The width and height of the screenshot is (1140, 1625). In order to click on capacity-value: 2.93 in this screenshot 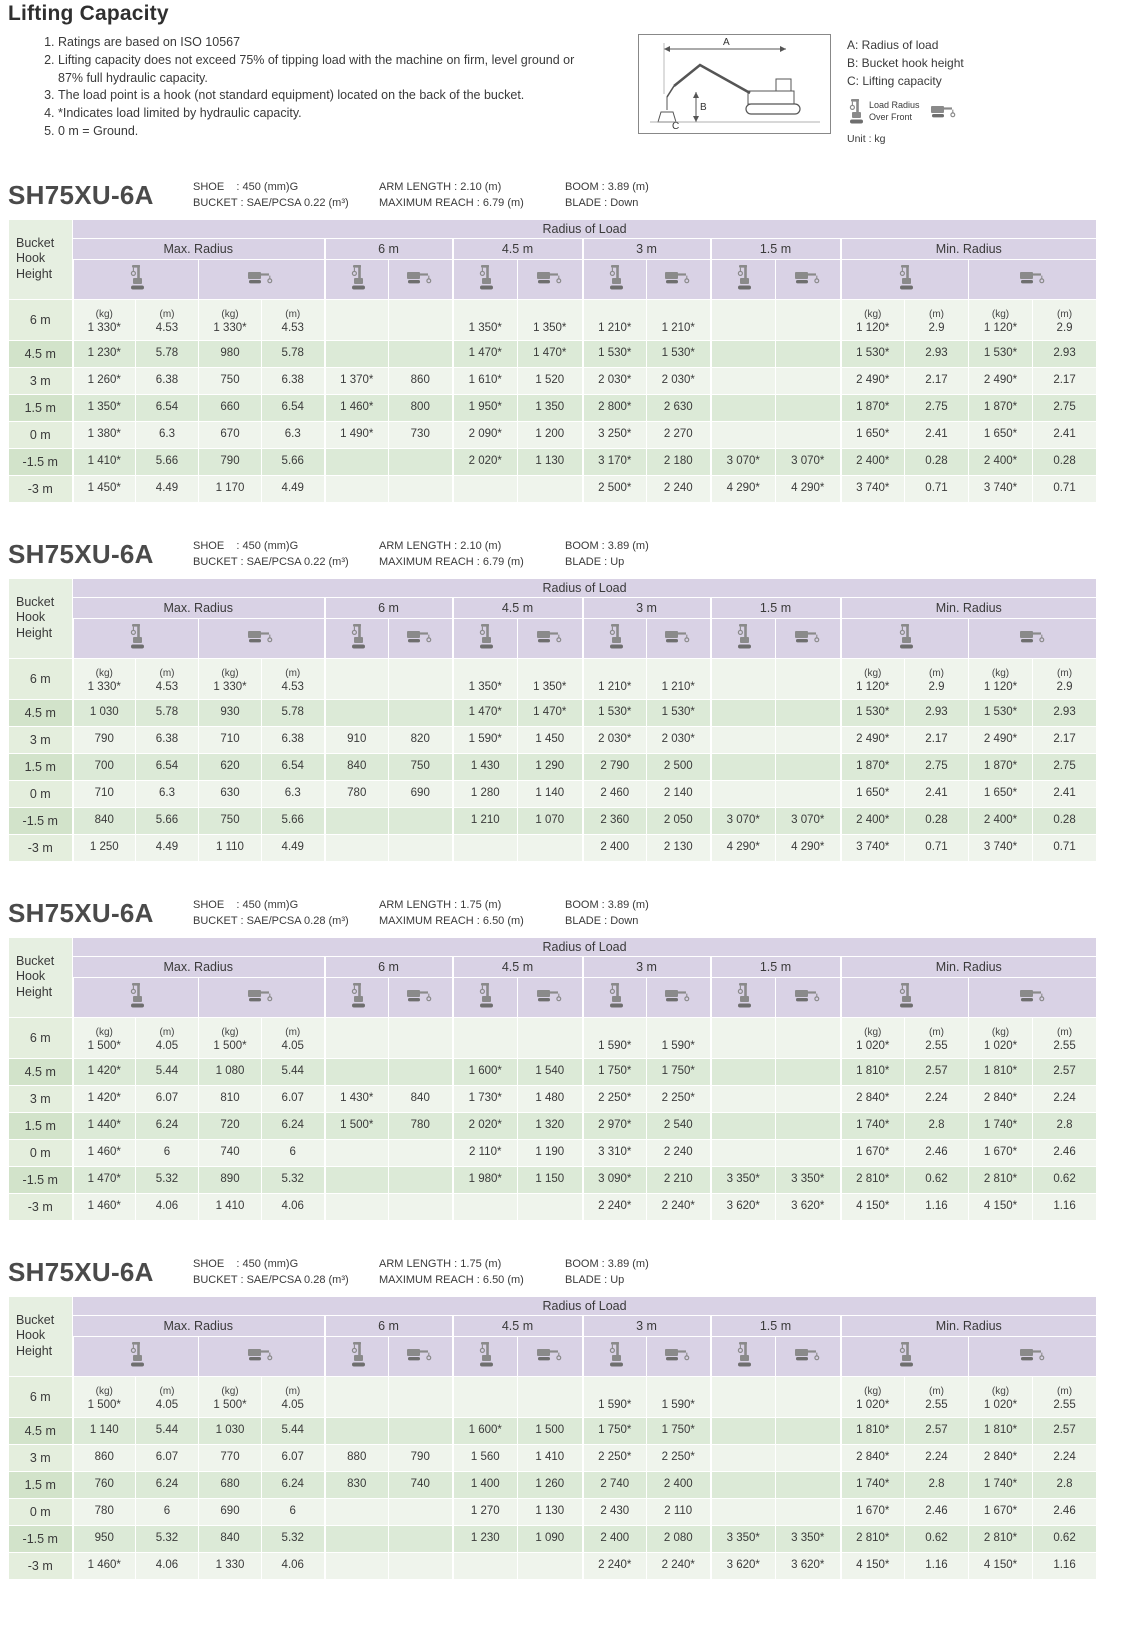, I will do `click(1064, 353)`.